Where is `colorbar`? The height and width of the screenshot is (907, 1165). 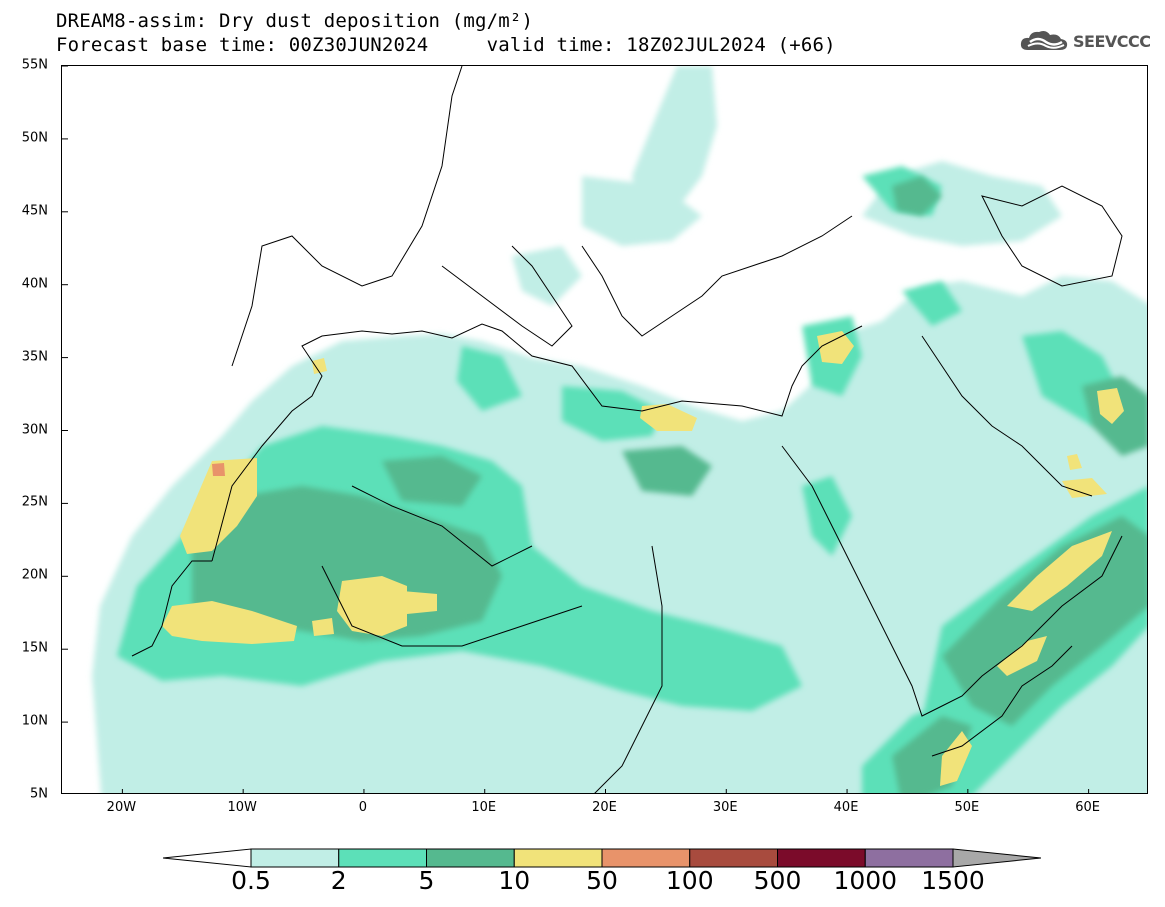 colorbar is located at coordinates (602, 858).